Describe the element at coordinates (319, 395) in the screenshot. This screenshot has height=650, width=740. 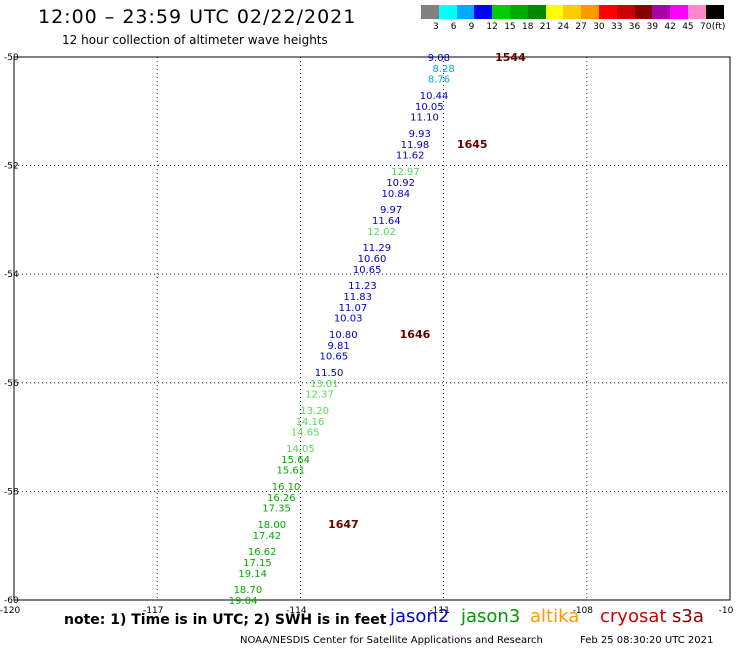
I see `wave-height-label: 12.37` at that location.